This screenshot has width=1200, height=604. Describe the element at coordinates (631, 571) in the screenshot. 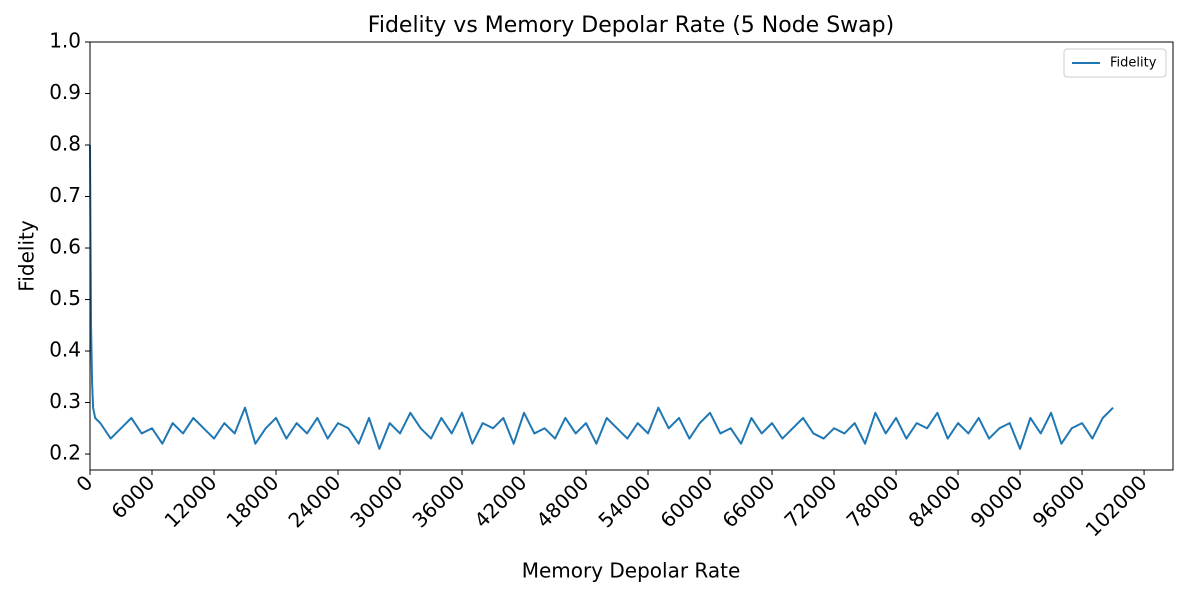

I see `x-axis-label: Memory Depolar Rate` at that location.